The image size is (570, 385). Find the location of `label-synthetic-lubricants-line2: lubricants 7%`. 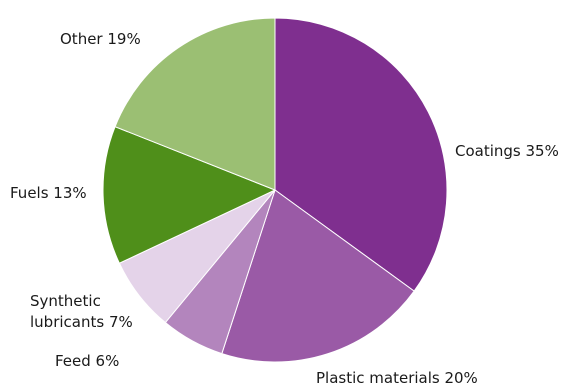

label-synthetic-lubricants-line2: lubricants 7% is located at coordinates (81, 322).